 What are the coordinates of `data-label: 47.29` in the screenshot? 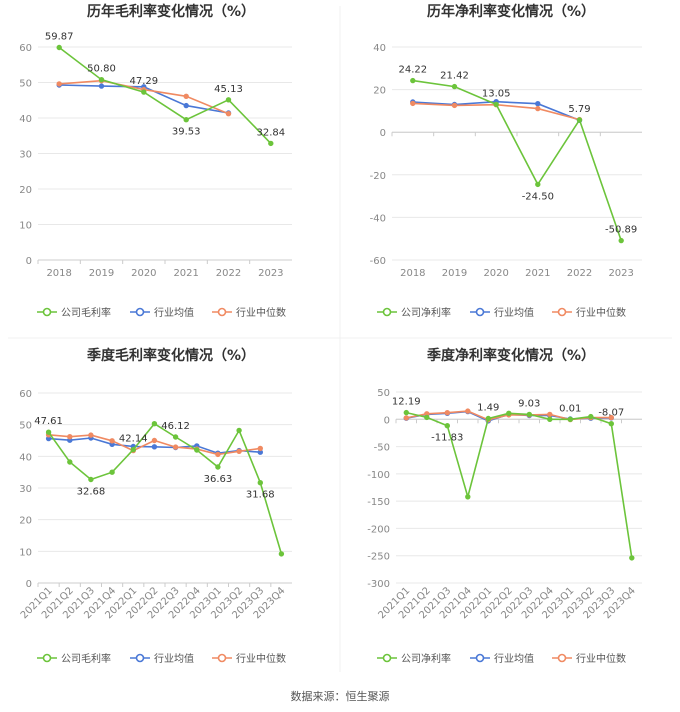 It's located at (144, 81).